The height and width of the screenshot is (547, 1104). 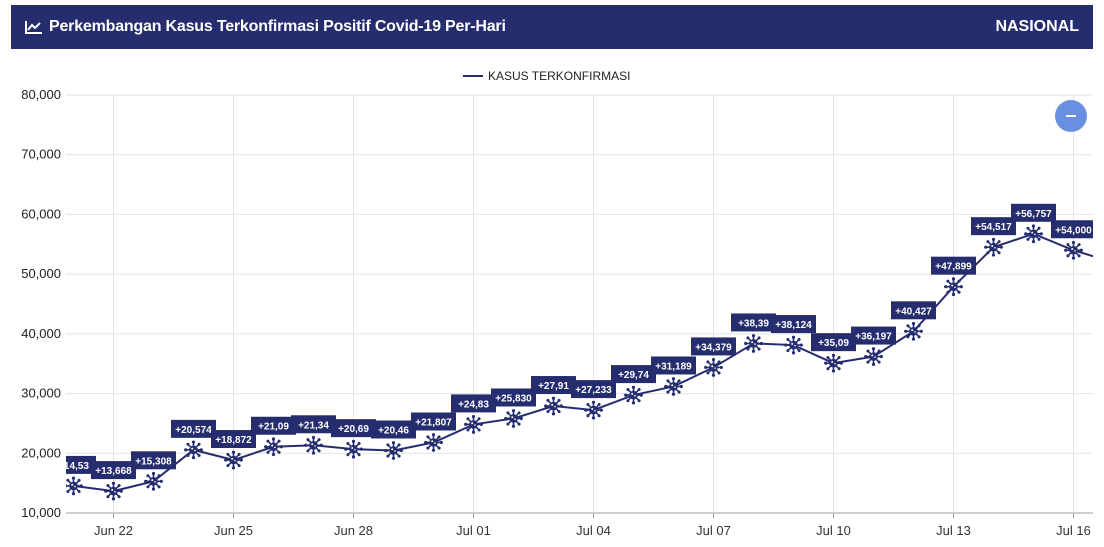 I want to click on data-label-text: +27,233, so click(x=593, y=390).